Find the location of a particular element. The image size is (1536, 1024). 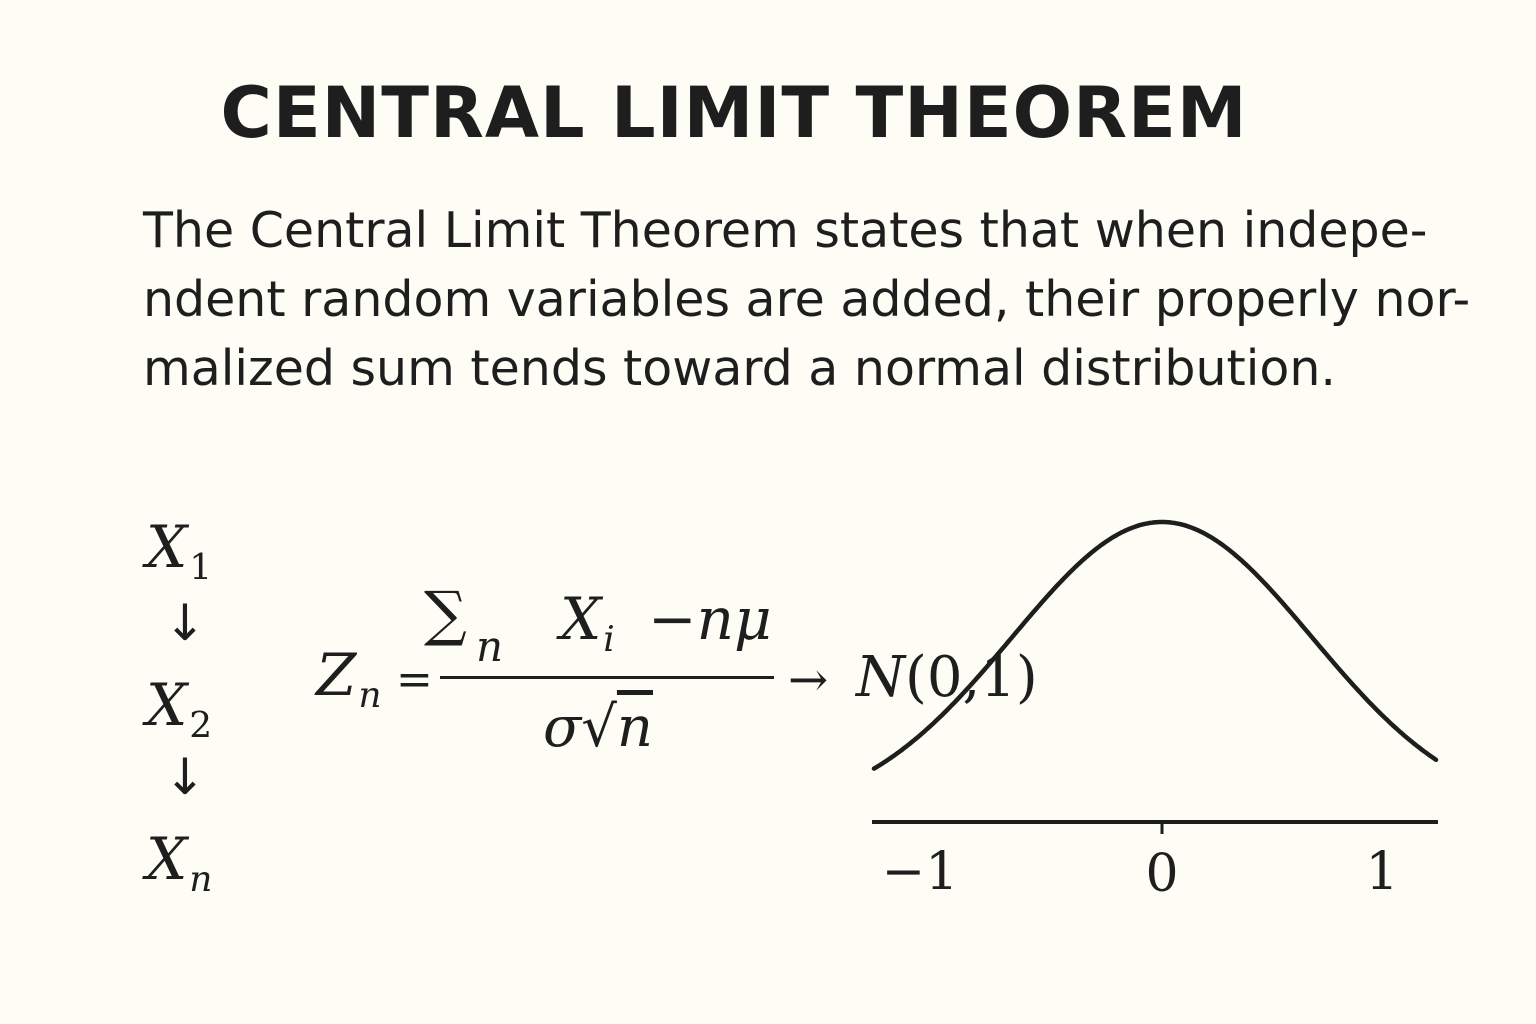

formula-lhs: Zn is located at coordinates (348, 679).